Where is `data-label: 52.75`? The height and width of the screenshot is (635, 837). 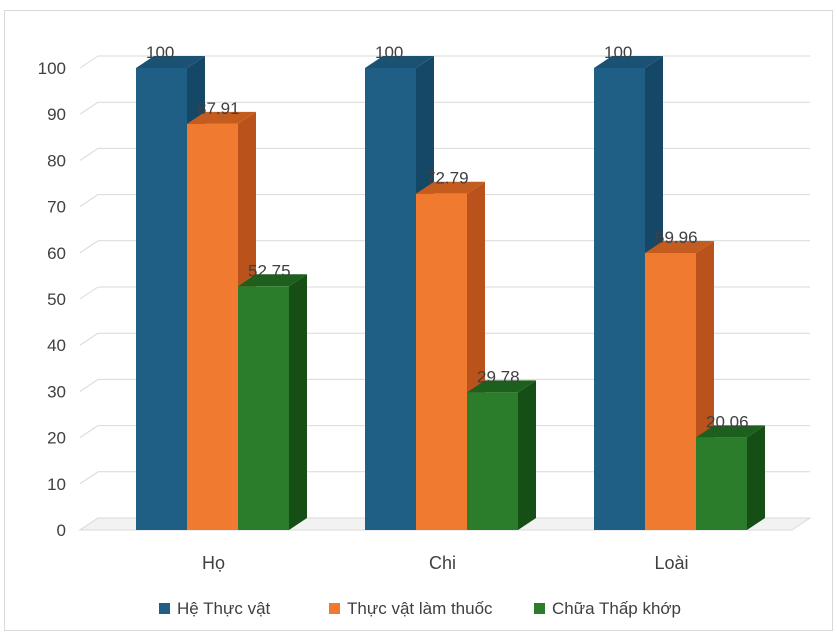
data-label: 52.75 is located at coordinates (269, 270).